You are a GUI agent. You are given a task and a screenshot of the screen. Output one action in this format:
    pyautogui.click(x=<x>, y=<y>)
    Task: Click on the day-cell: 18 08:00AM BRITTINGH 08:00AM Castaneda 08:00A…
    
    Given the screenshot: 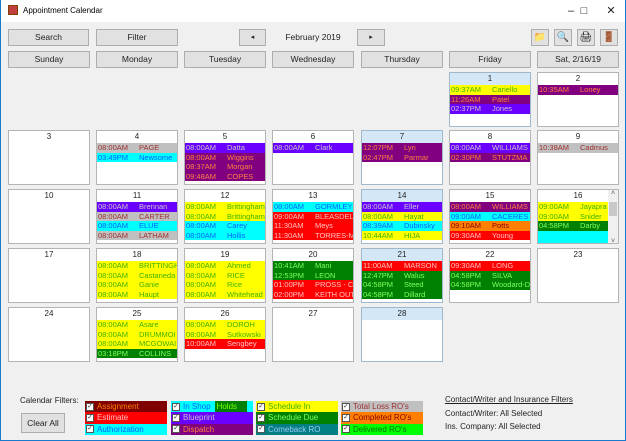 What is the action you would take?
    pyautogui.click(x=137, y=275)
    